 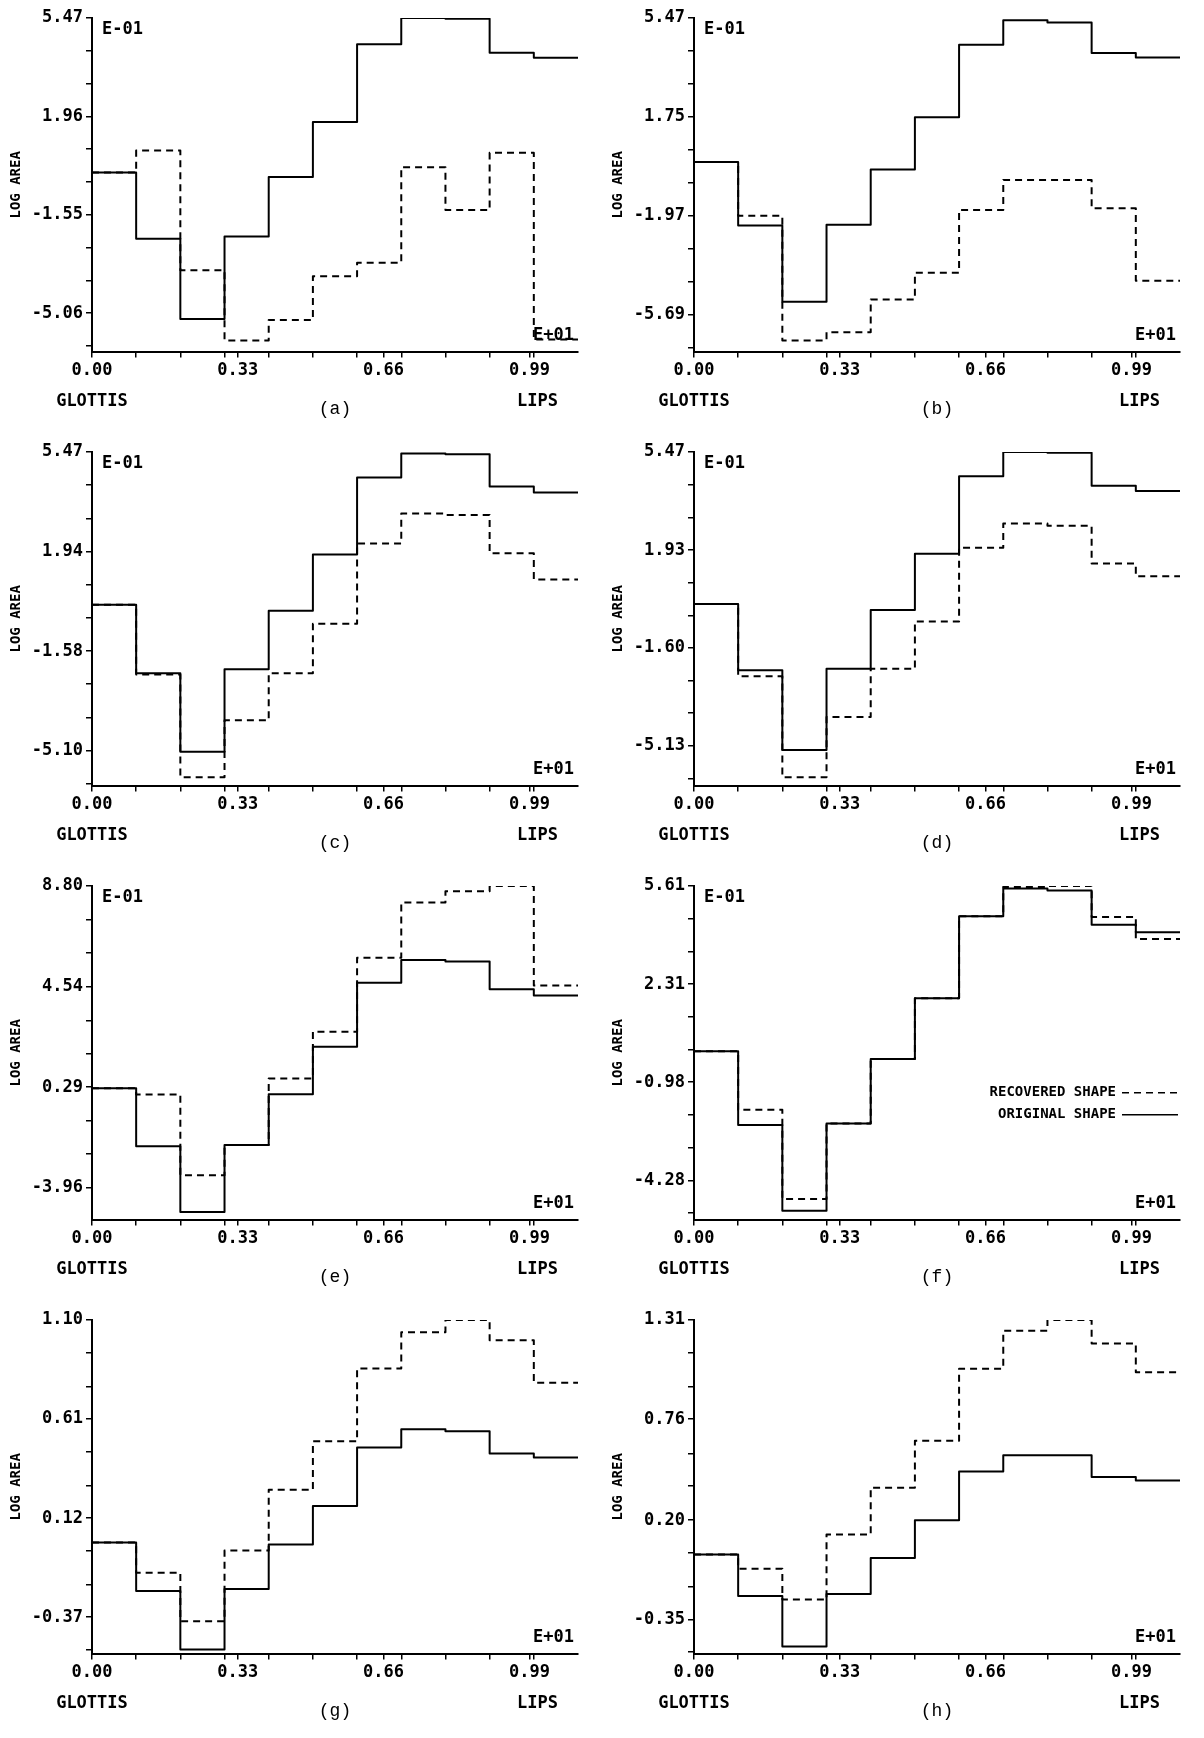 What do you see at coordinates (659, 214) in the screenshot?
I see `y-tick-label: -1.97` at bounding box center [659, 214].